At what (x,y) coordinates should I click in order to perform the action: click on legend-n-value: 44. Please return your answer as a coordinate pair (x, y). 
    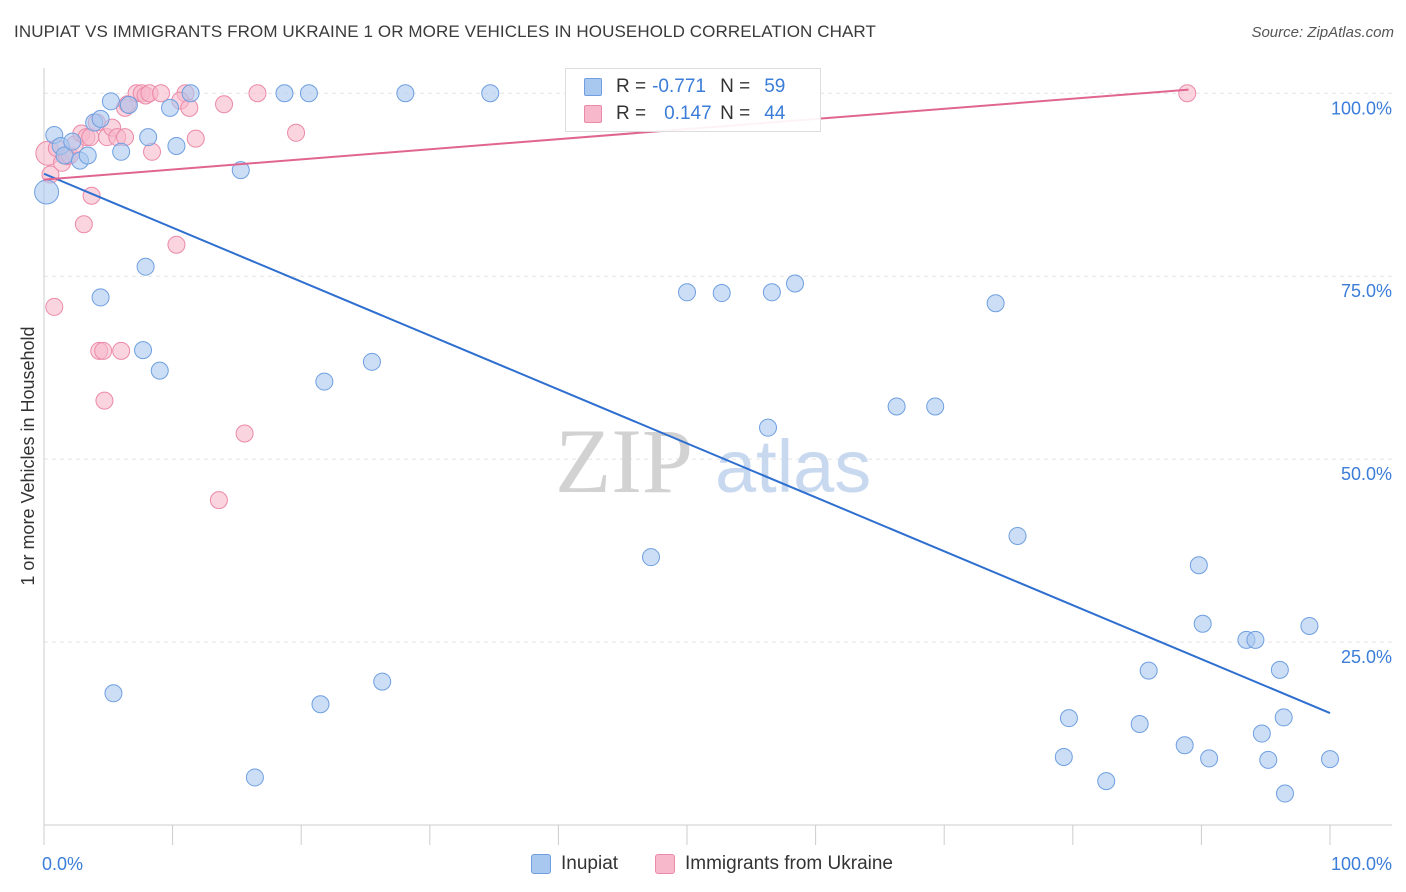
    Looking at the image, I should click on (775, 113).